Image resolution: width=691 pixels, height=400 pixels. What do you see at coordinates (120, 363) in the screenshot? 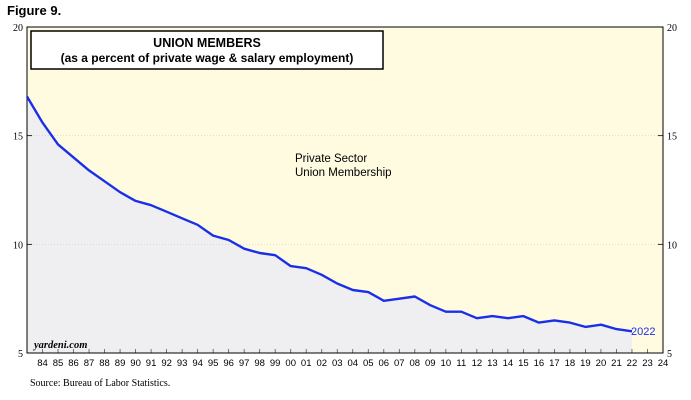
I see `x-tick-label: 89` at bounding box center [120, 363].